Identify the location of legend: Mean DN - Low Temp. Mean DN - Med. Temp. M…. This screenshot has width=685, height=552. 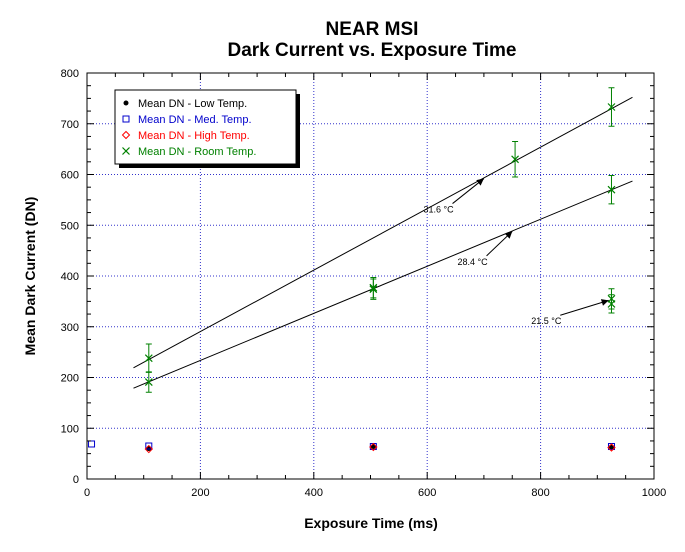
(207, 128).